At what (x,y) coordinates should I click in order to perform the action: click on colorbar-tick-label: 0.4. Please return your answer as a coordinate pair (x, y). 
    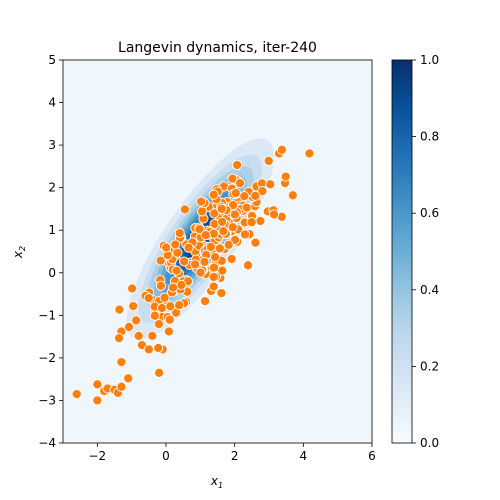
    Looking at the image, I should click on (429, 290).